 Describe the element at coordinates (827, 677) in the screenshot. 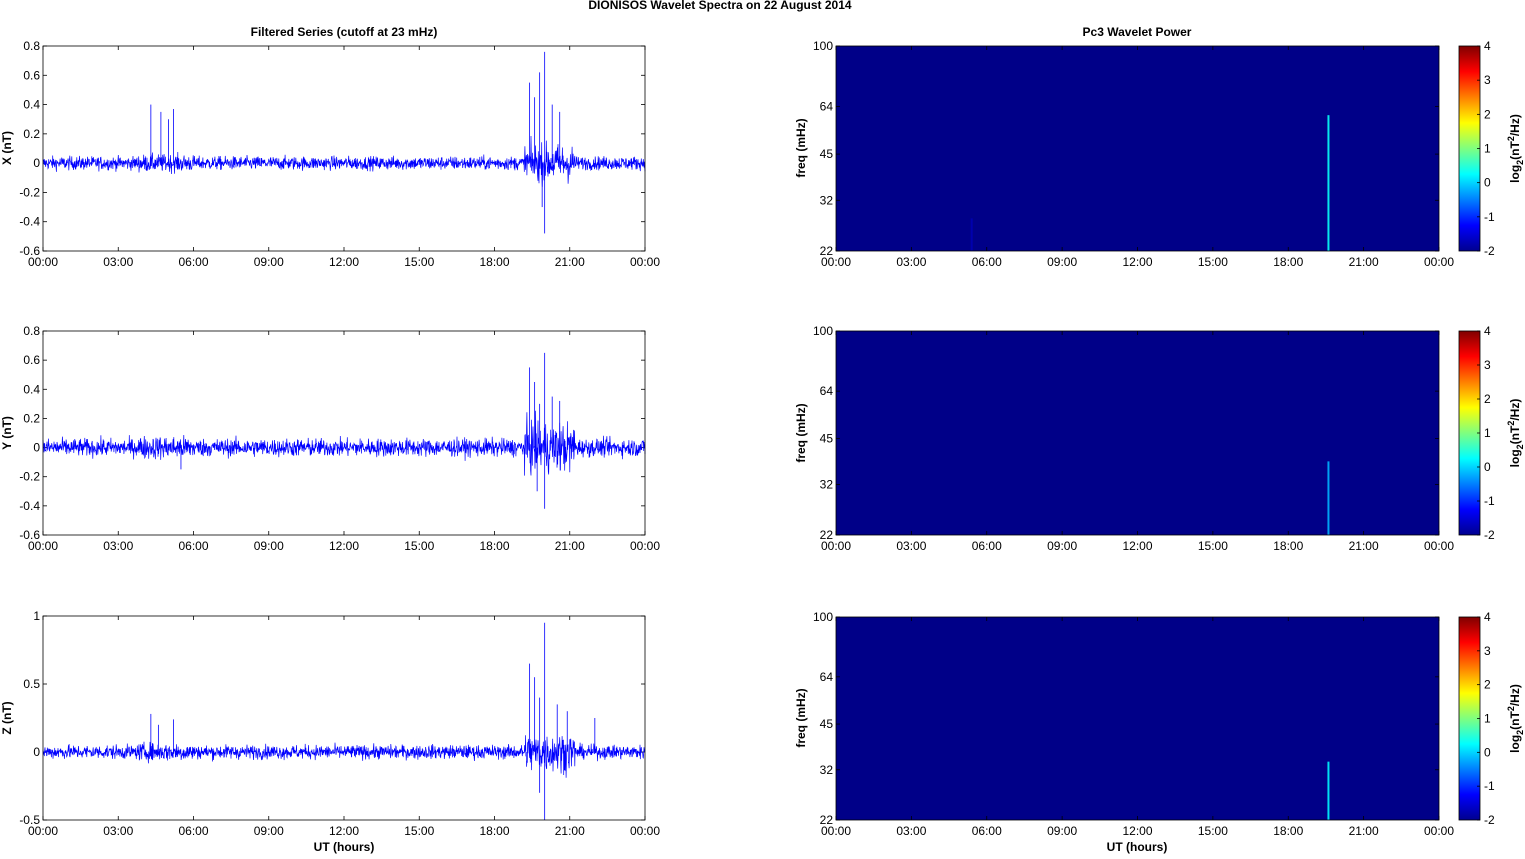

I see `y-tick-label: 64` at that location.